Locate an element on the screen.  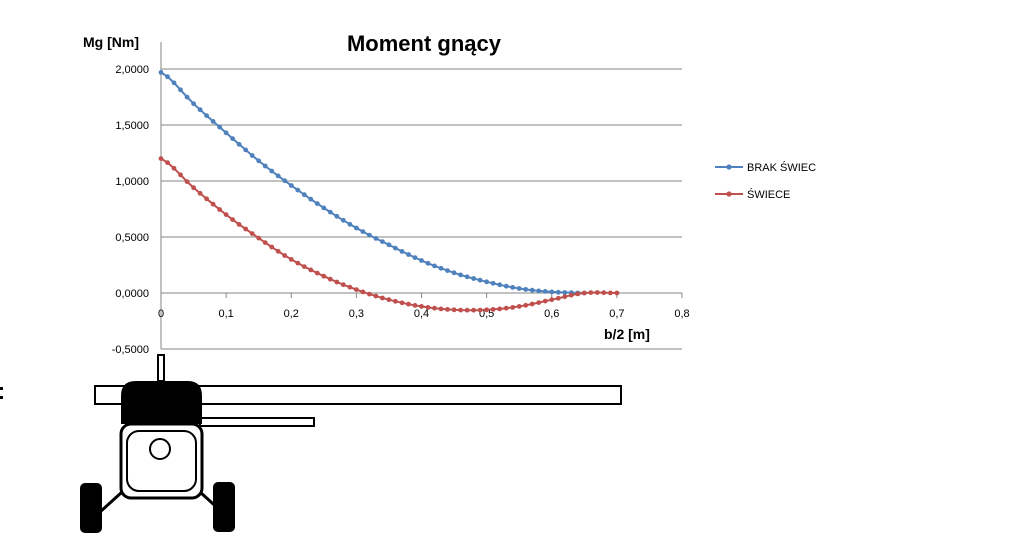
wheel-left is located at coordinates (91, 508).